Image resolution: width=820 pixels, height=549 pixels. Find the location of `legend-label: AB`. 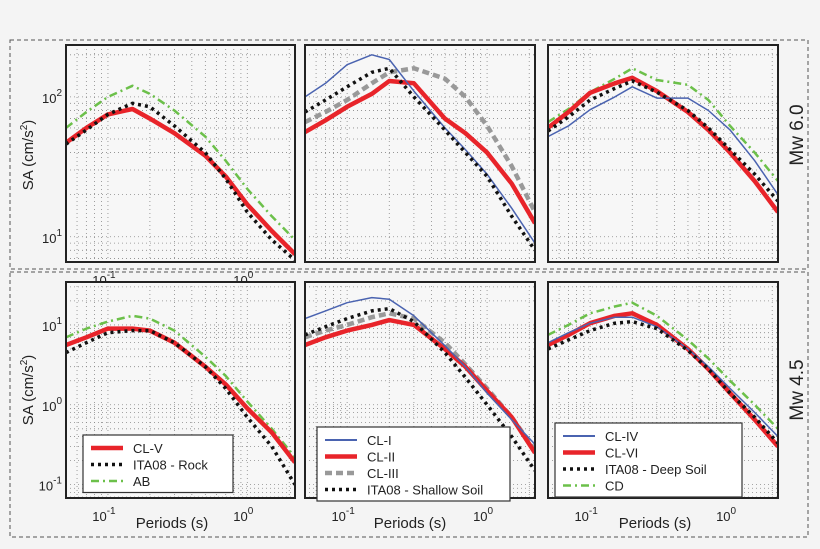

legend-label: AB is located at coordinates (141, 481).